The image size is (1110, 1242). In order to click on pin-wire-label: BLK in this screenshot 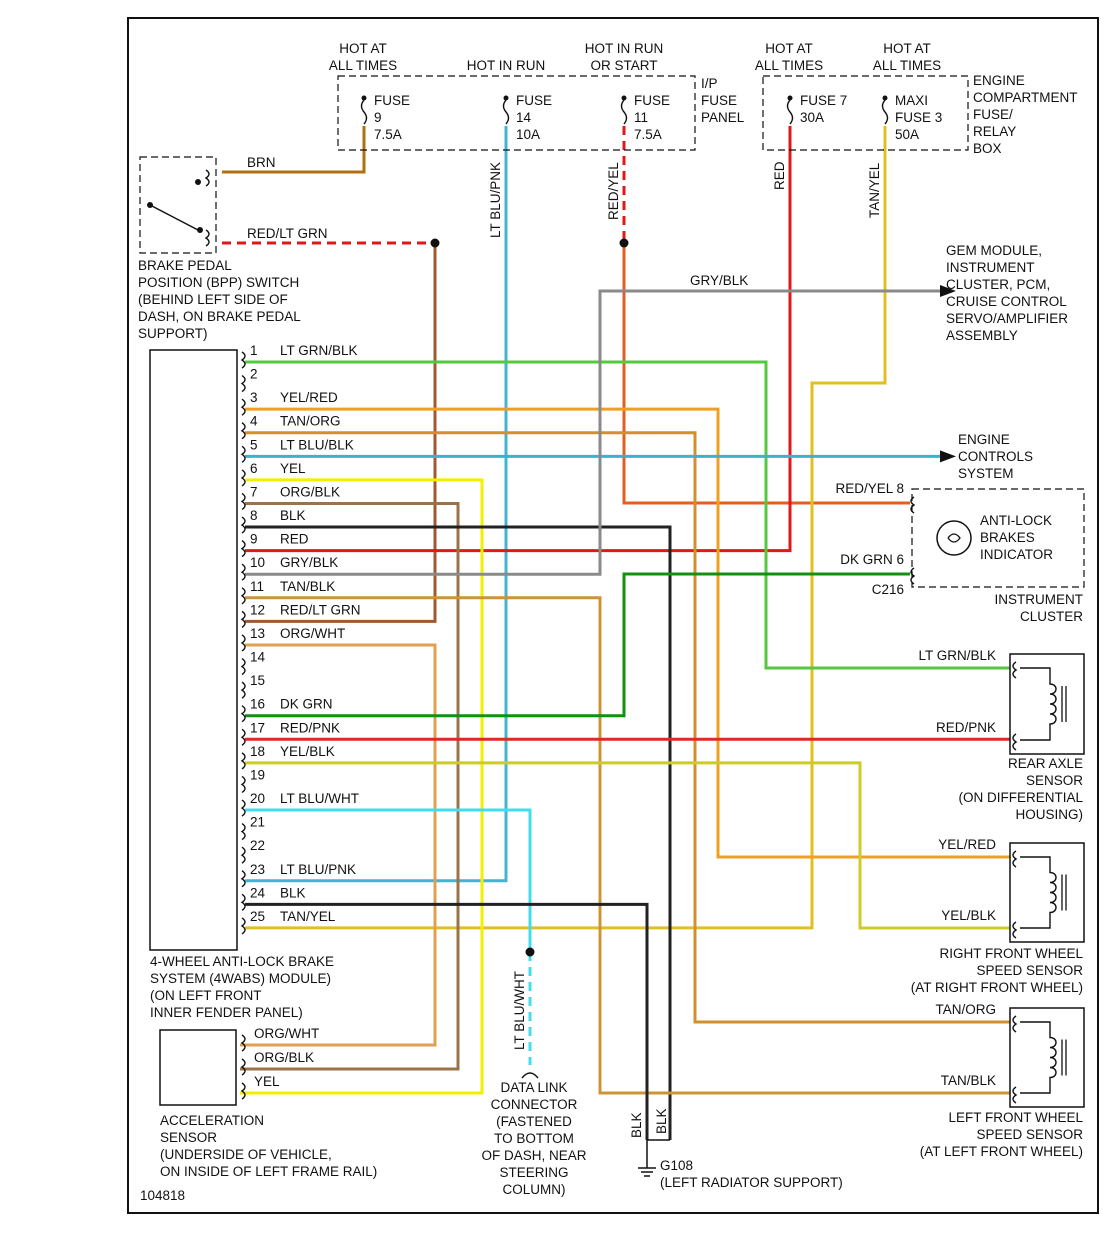, I will do `click(293, 515)`.